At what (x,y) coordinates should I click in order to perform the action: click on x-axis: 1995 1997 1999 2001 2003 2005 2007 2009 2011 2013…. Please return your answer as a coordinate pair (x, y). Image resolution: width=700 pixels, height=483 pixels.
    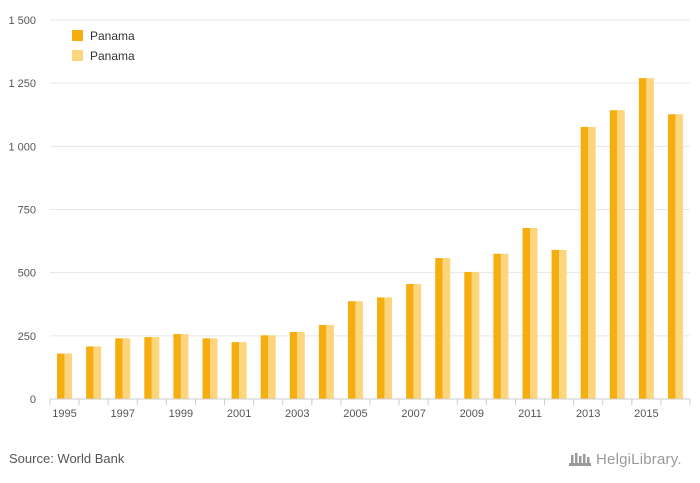
    Looking at the image, I should click on (370, 409).